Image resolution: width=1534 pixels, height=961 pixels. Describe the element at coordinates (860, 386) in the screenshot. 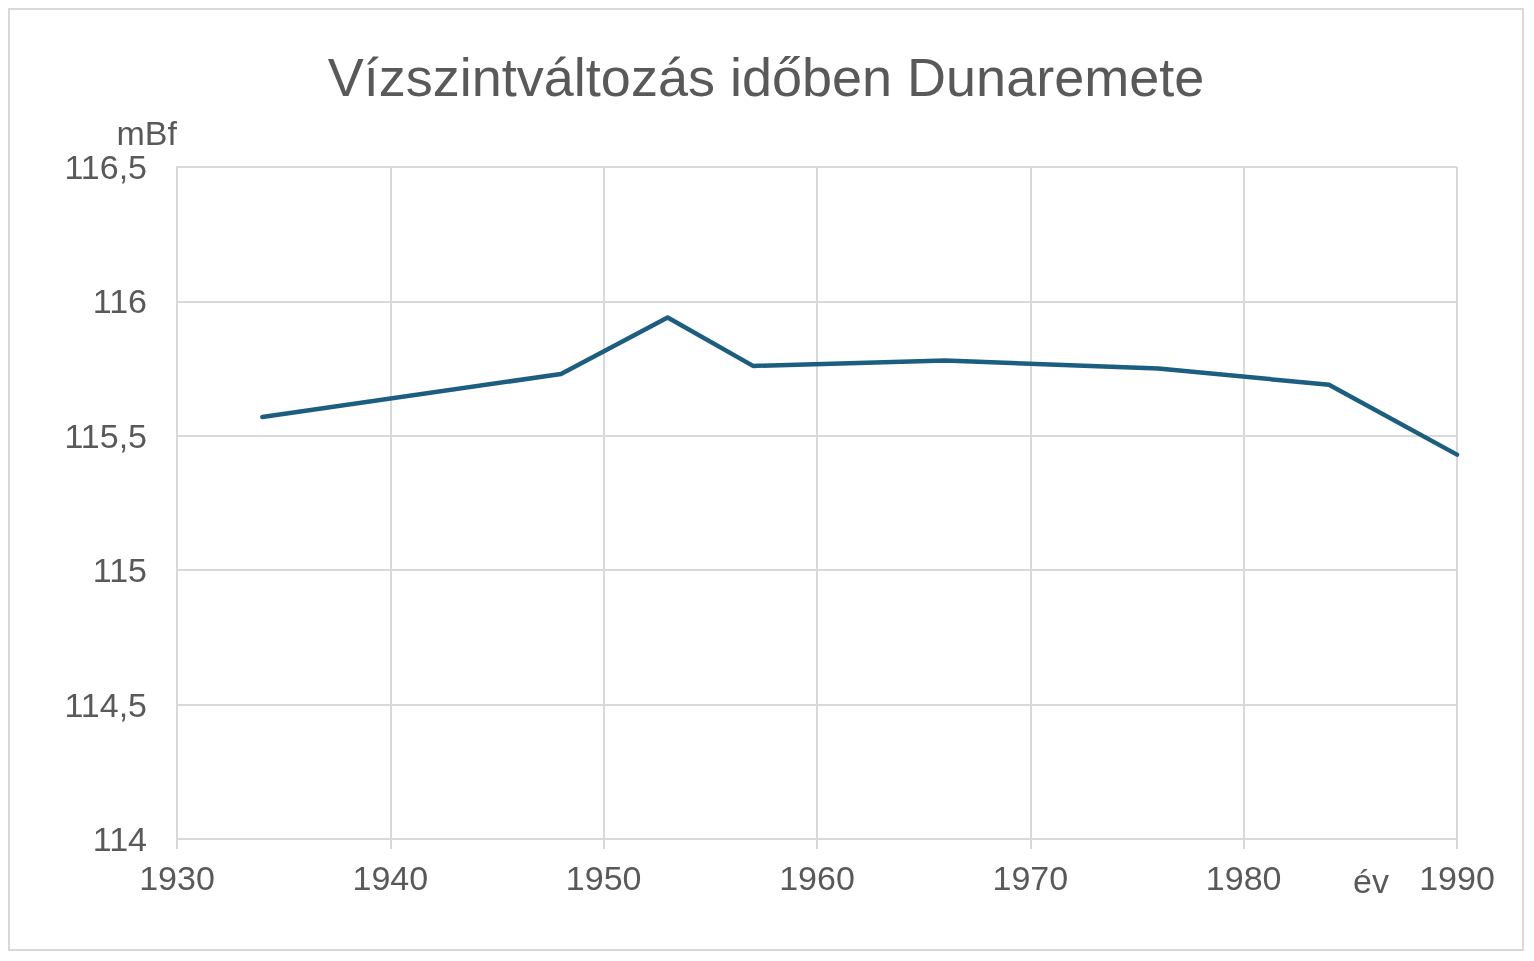

I see `line-series` at that location.